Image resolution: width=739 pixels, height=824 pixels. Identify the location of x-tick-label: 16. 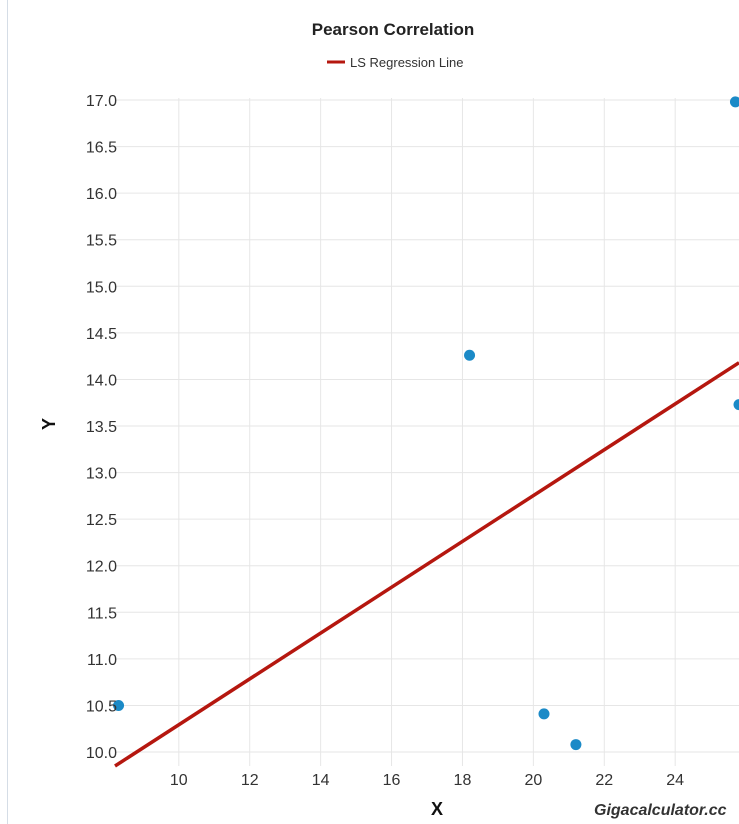
(392, 780).